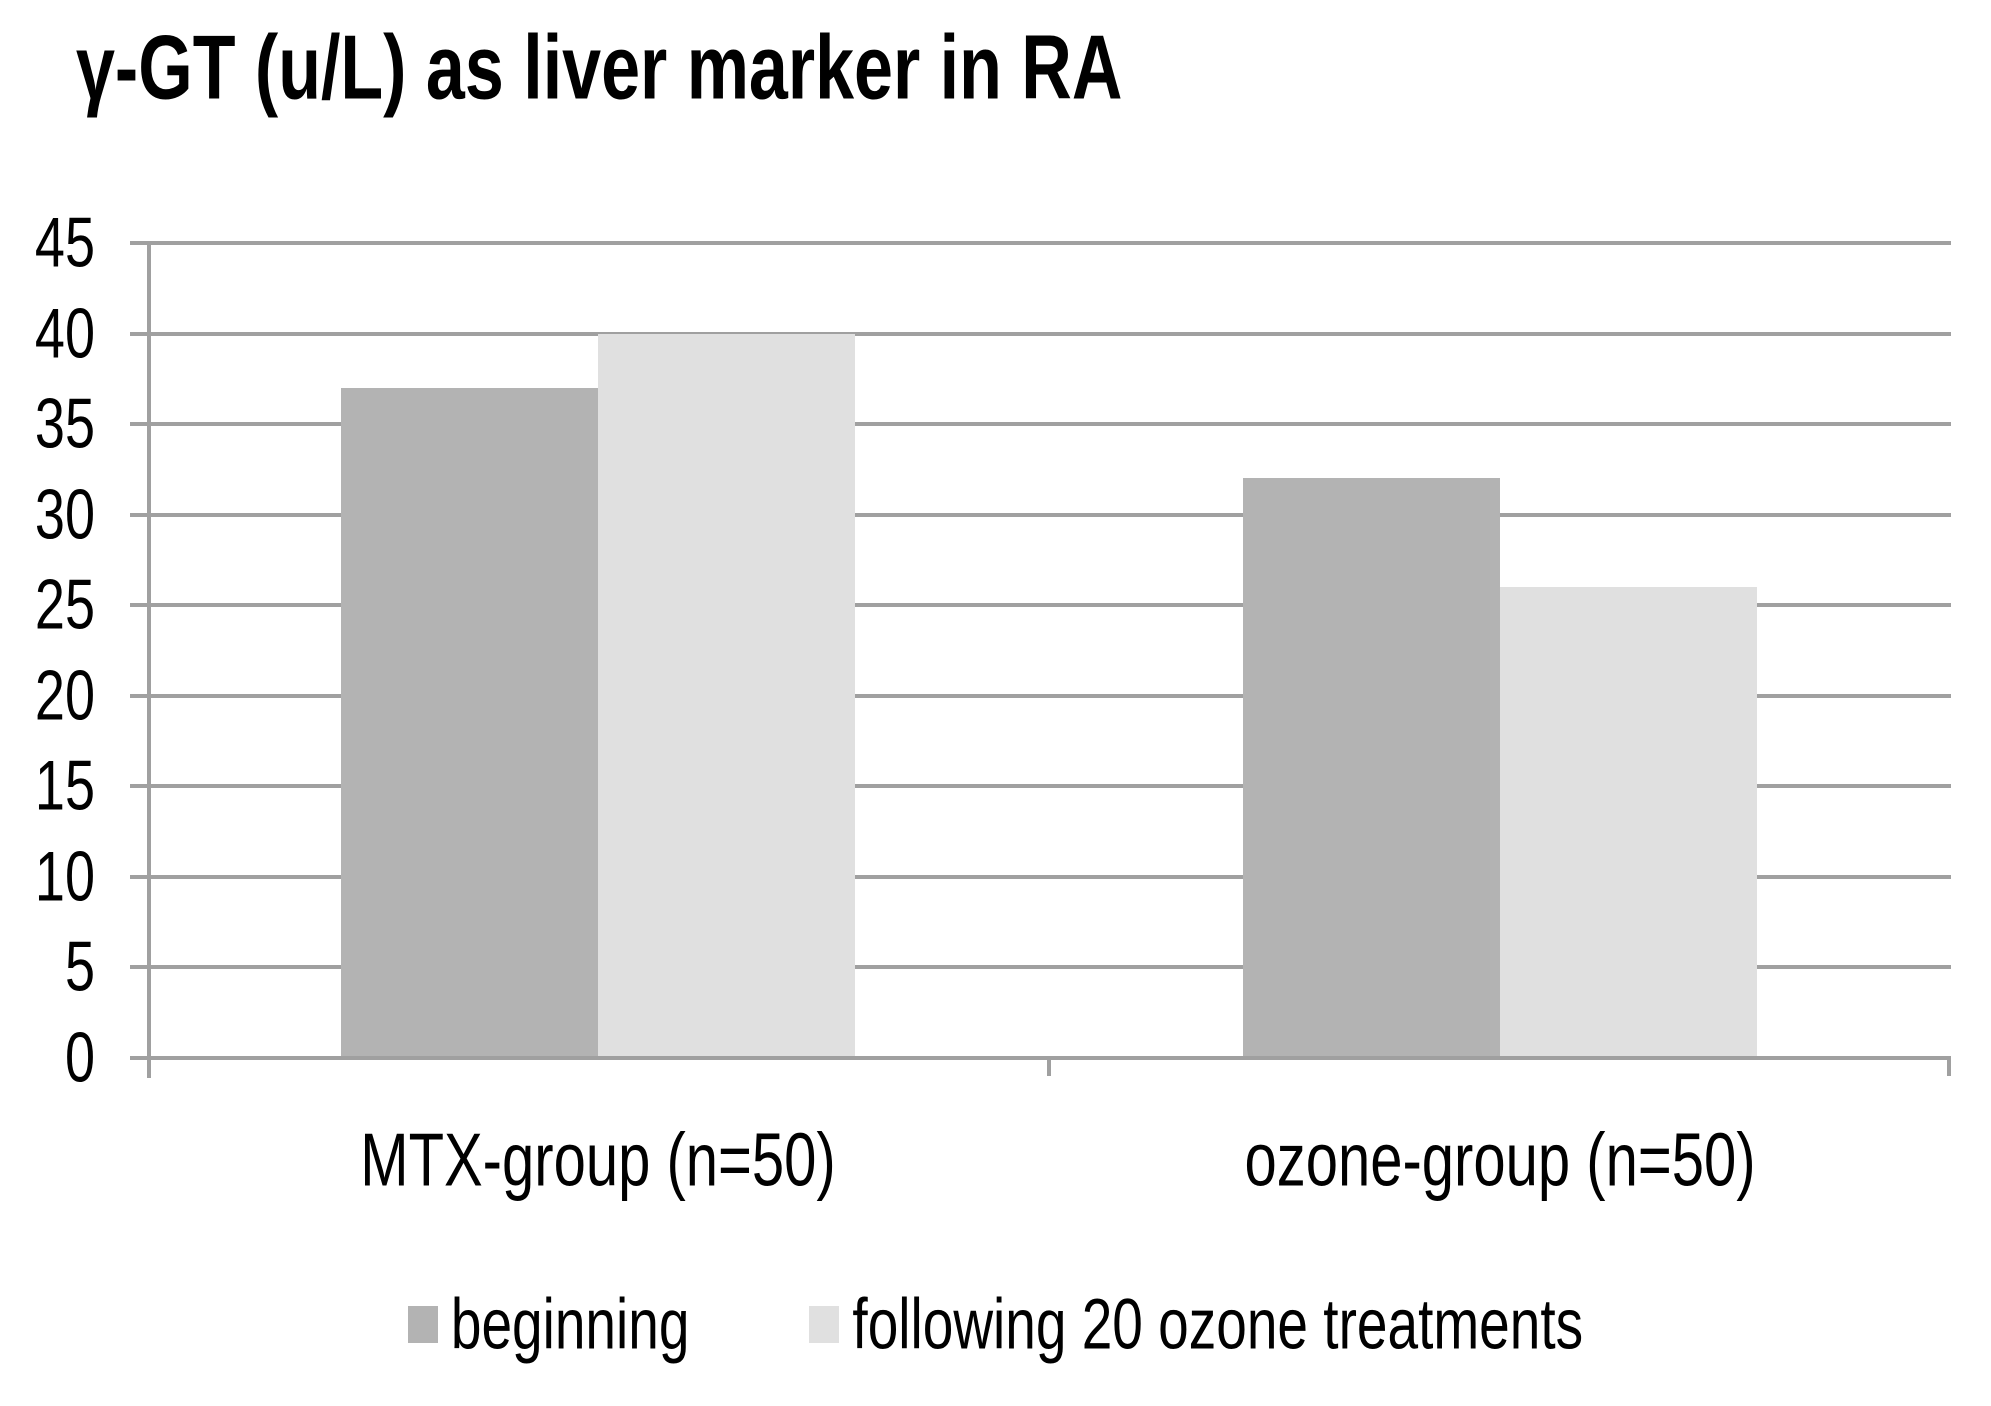  Describe the element at coordinates (1040, 605) in the screenshot. I see `gridline-y25` at that location.